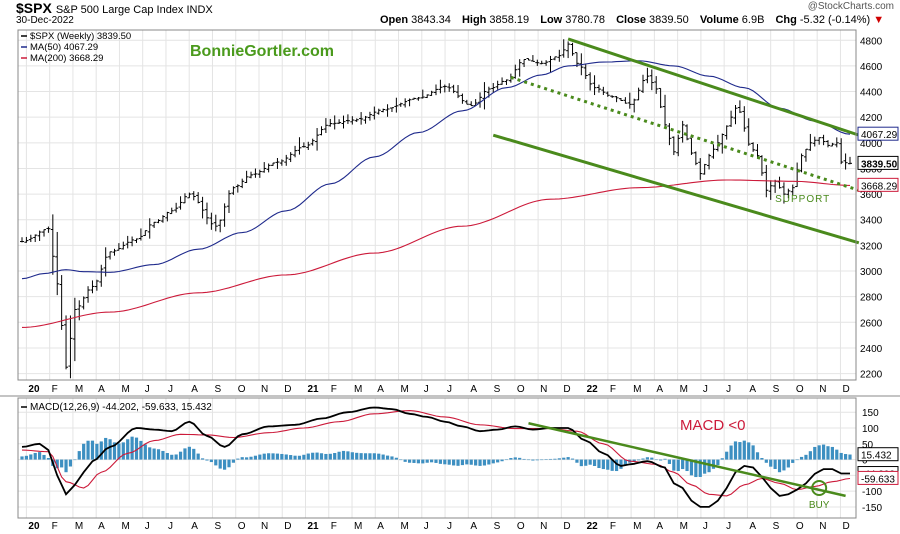 Image resolution: width=900 pixels, height=534 pixels. Describe the element at coordinates (719, 20) in the screenshot. I see `volume-label: Volume` at that location.